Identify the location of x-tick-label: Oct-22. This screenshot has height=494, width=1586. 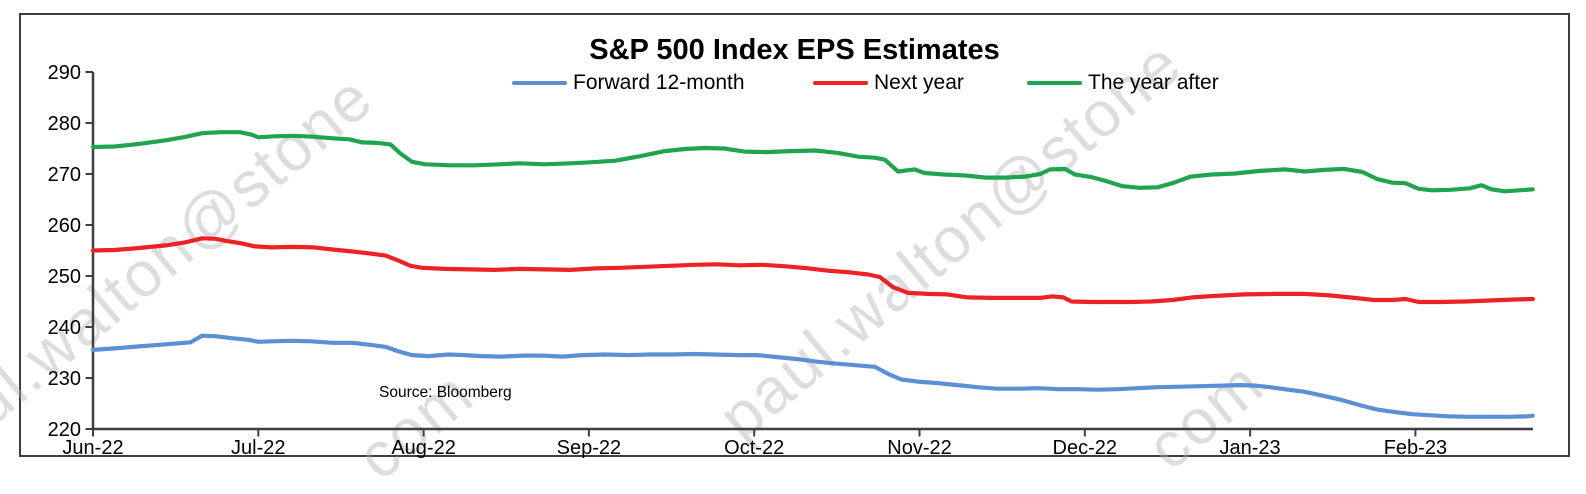
(754, 448).